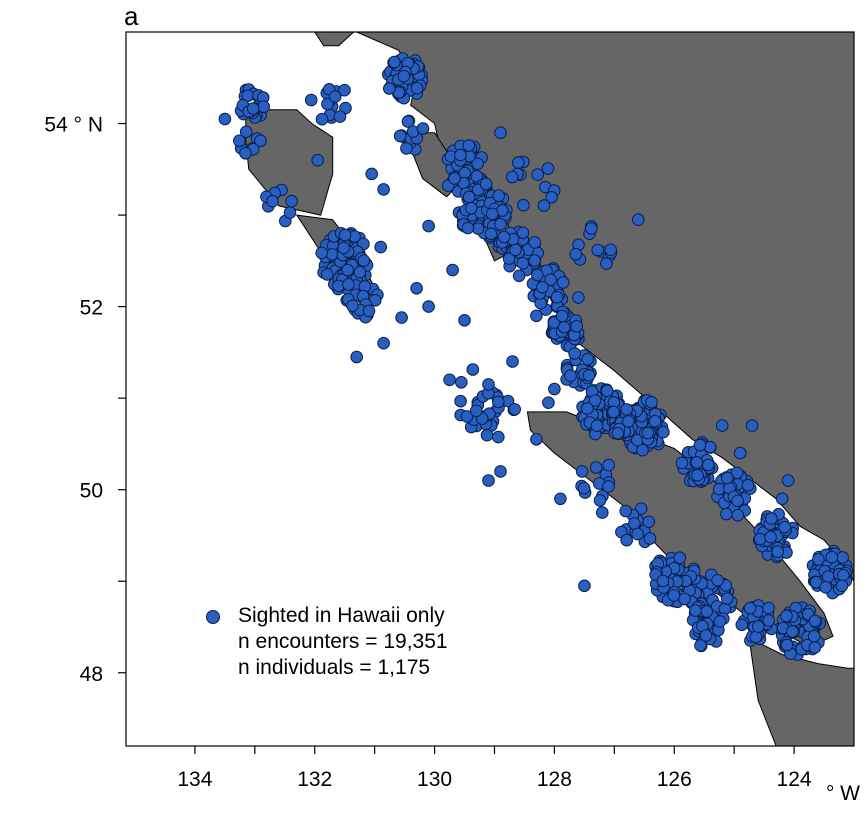  What do you see at coordinates (314, 779) in the screenshot?
I see `x-tick-label: 132` at bounding box center [314, 779].